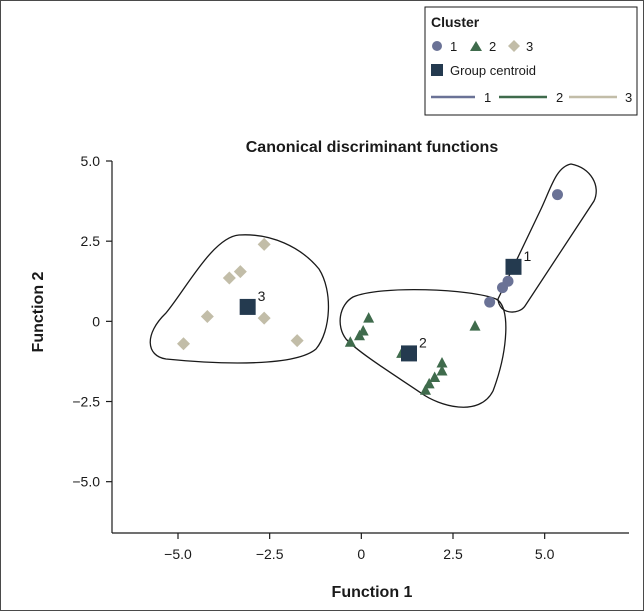 This screenshot has width=644, height=615. I want to click on x-ticks: −5.0 −2.5 0 2.5 5.0, so click(359, 547).